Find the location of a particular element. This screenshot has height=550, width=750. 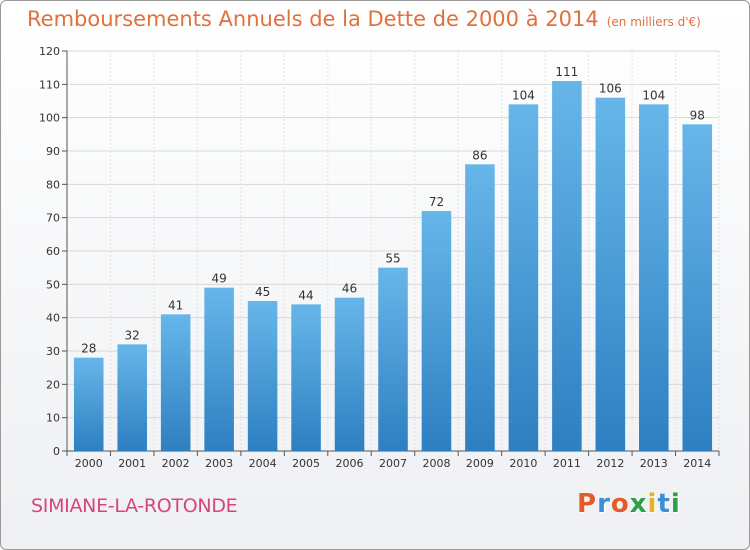

data-label: 45 is located at coordinates (262, 292).